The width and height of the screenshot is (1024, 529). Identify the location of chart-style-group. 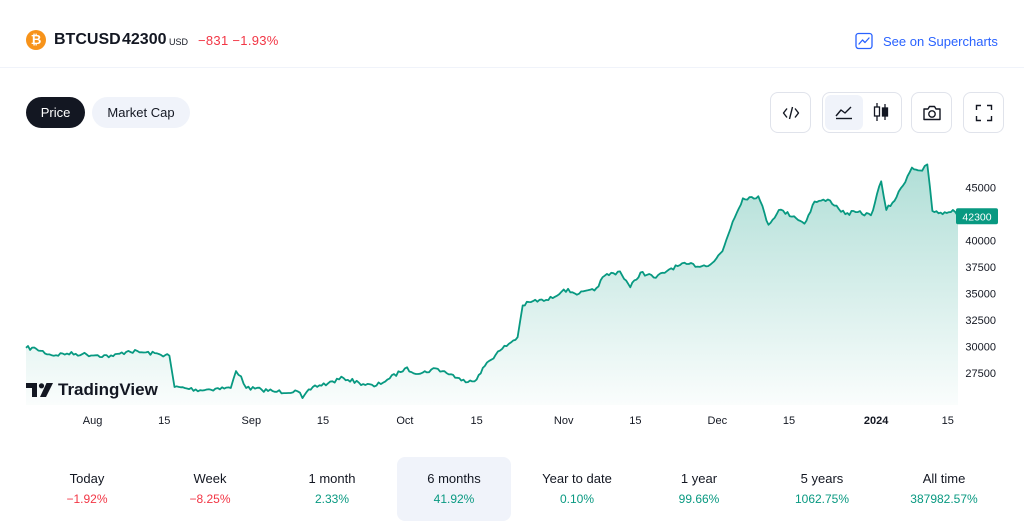
(862, 112).